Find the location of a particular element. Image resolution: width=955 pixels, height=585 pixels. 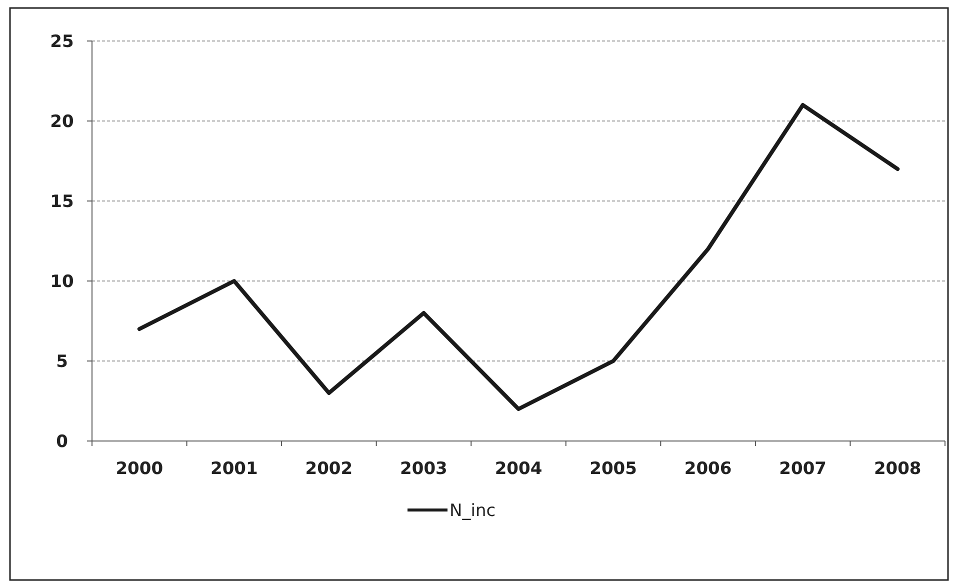

y-tick-label: 25 is located at coordinates (62, 42).